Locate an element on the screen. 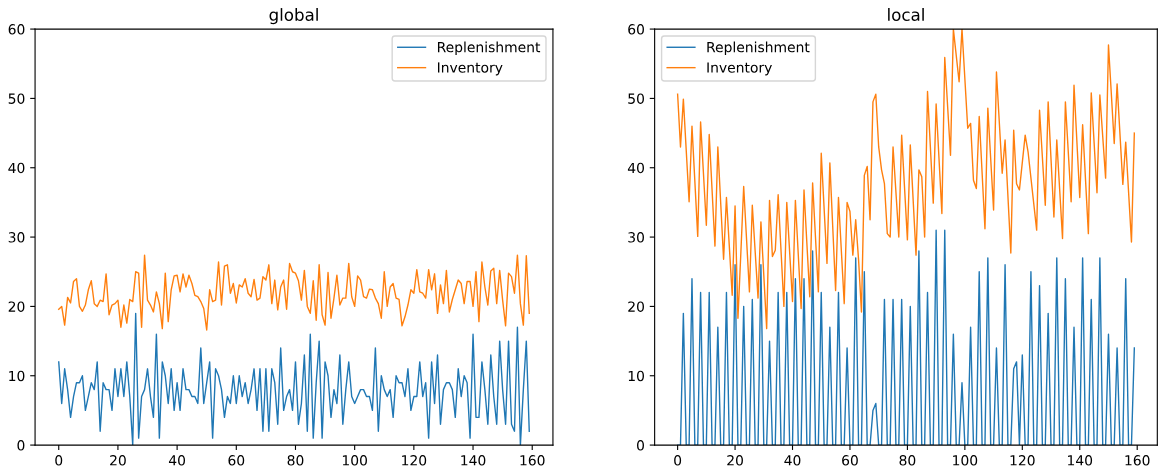  chart-title: global is located at coordinates (293, 16).